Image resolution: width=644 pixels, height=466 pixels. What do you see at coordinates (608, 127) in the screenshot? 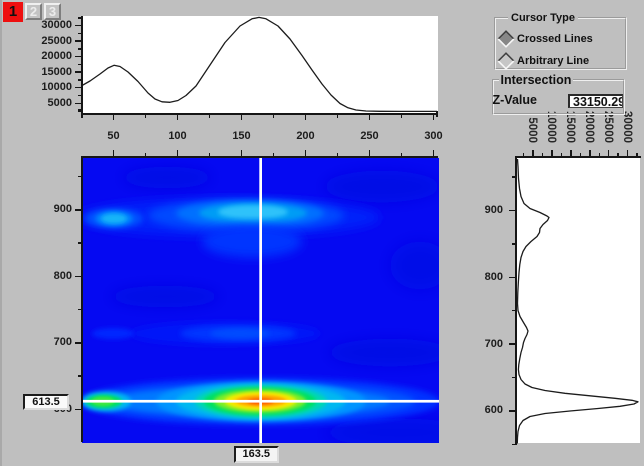
I see `svg-text: 25000` at bounding box center [608, 127].